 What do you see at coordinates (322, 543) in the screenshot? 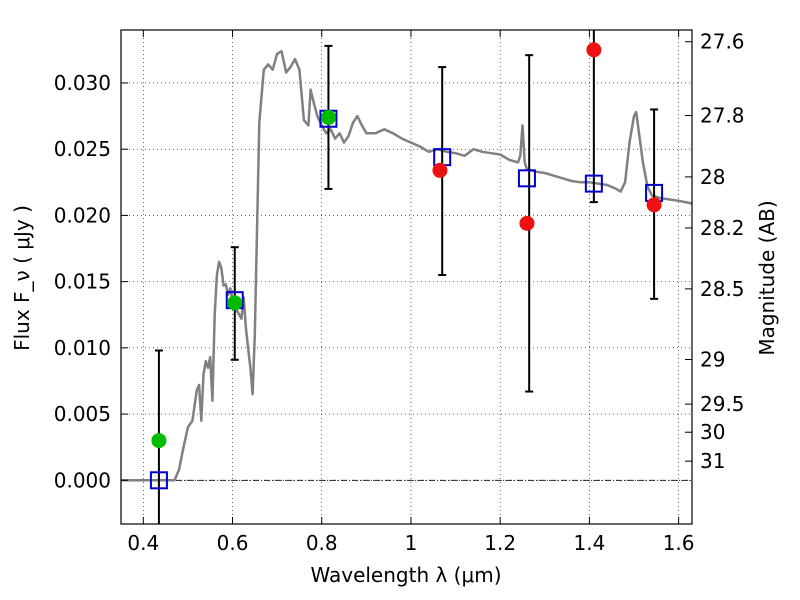
I see `x-tick-label: 0.8` at bounding box center [322, 543].